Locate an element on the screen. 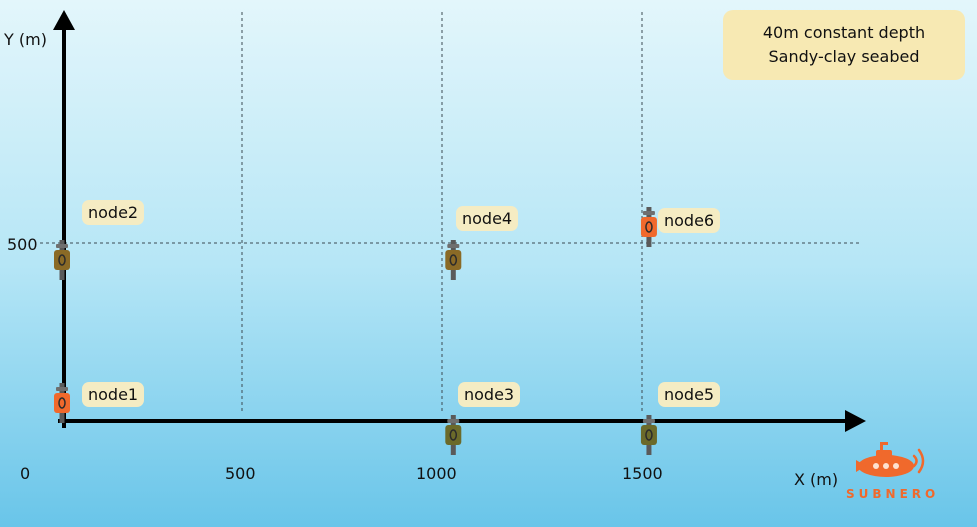  node-device-node2 is located at coordinates (62, 260).